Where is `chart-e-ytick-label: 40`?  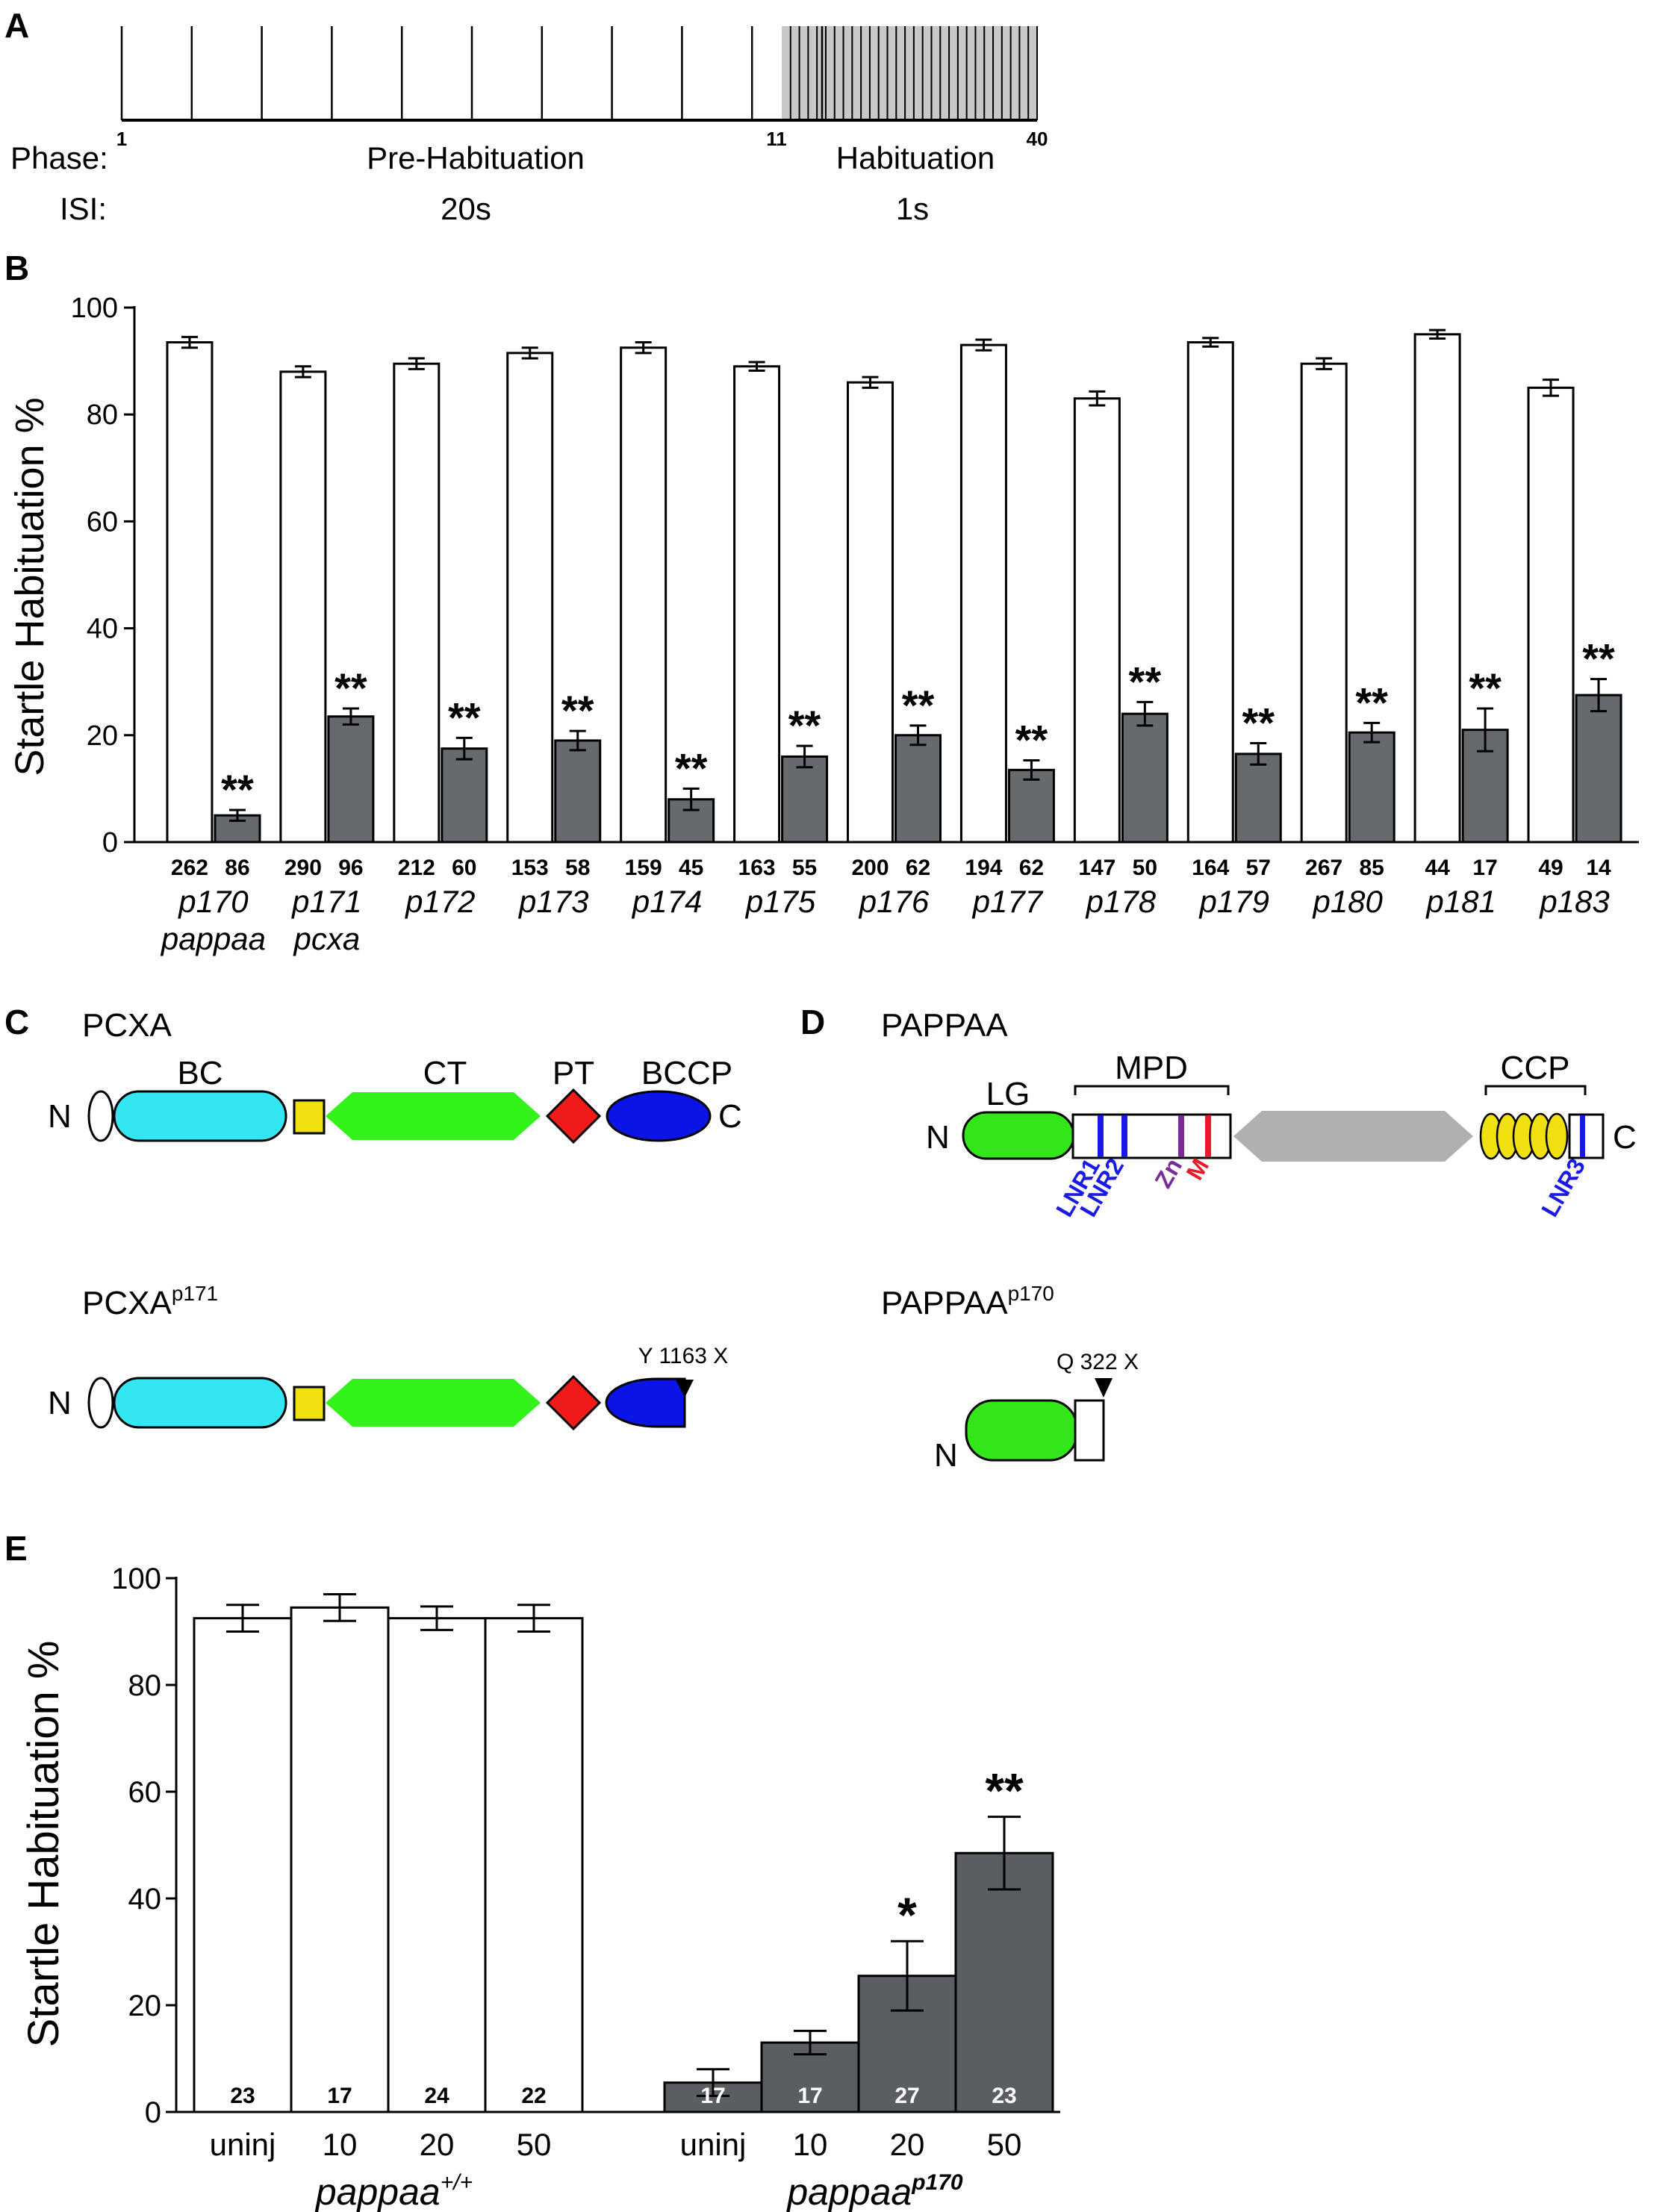 chart-e-ytick-label: 40 is located at coordinates (145, 1899).